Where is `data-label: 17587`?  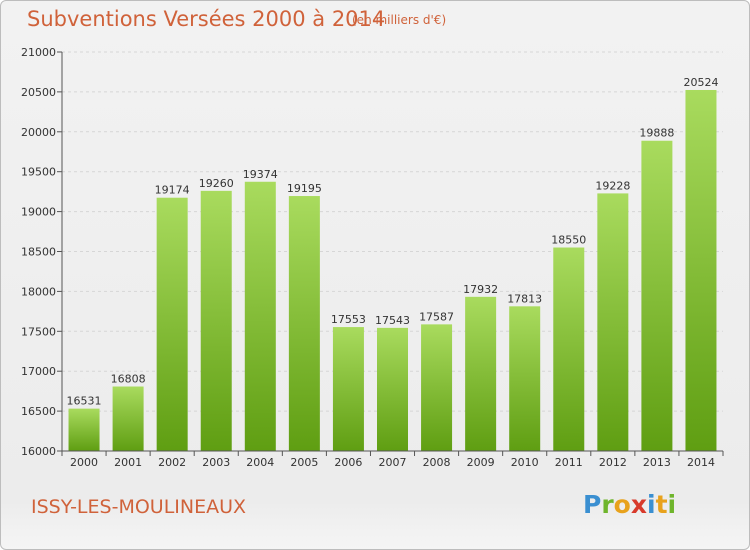 data-label: 17587 is located at coordinates (436, 316).